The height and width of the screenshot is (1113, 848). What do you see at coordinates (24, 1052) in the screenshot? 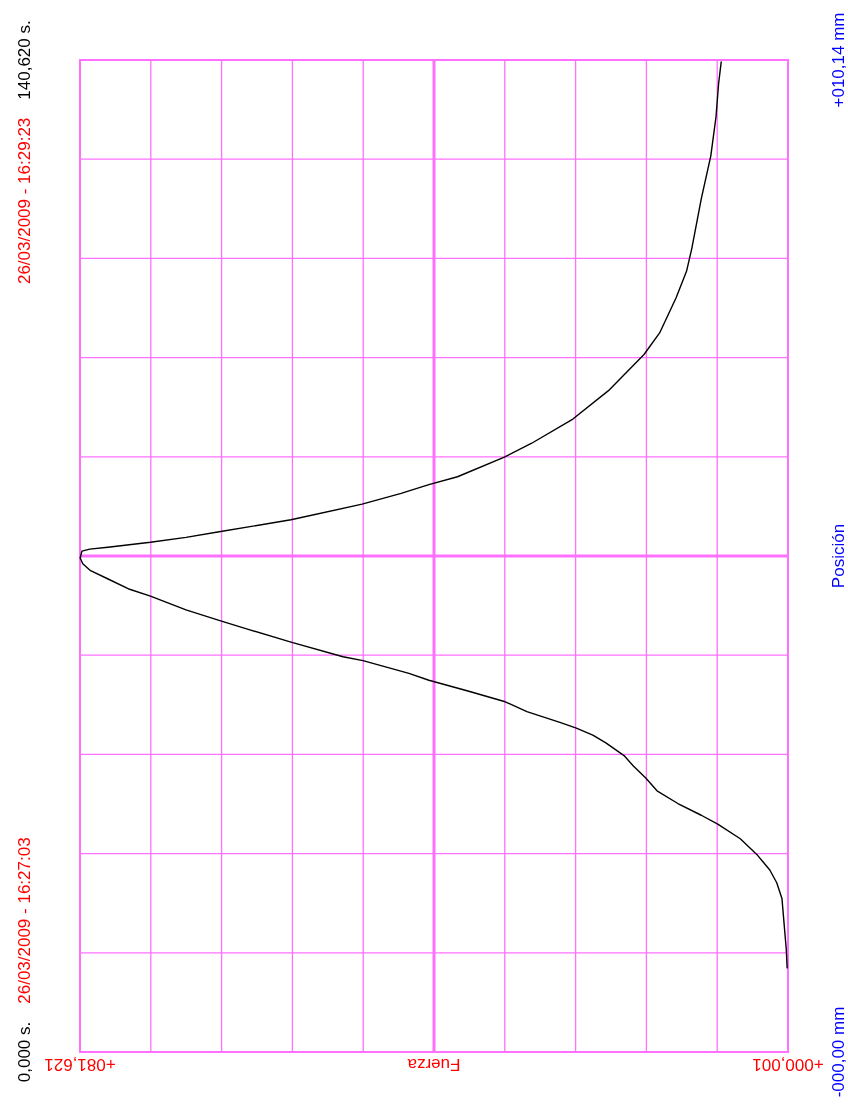
I see `y2-tick-label: 0,000 s.` at bounding box center [24, 1052].